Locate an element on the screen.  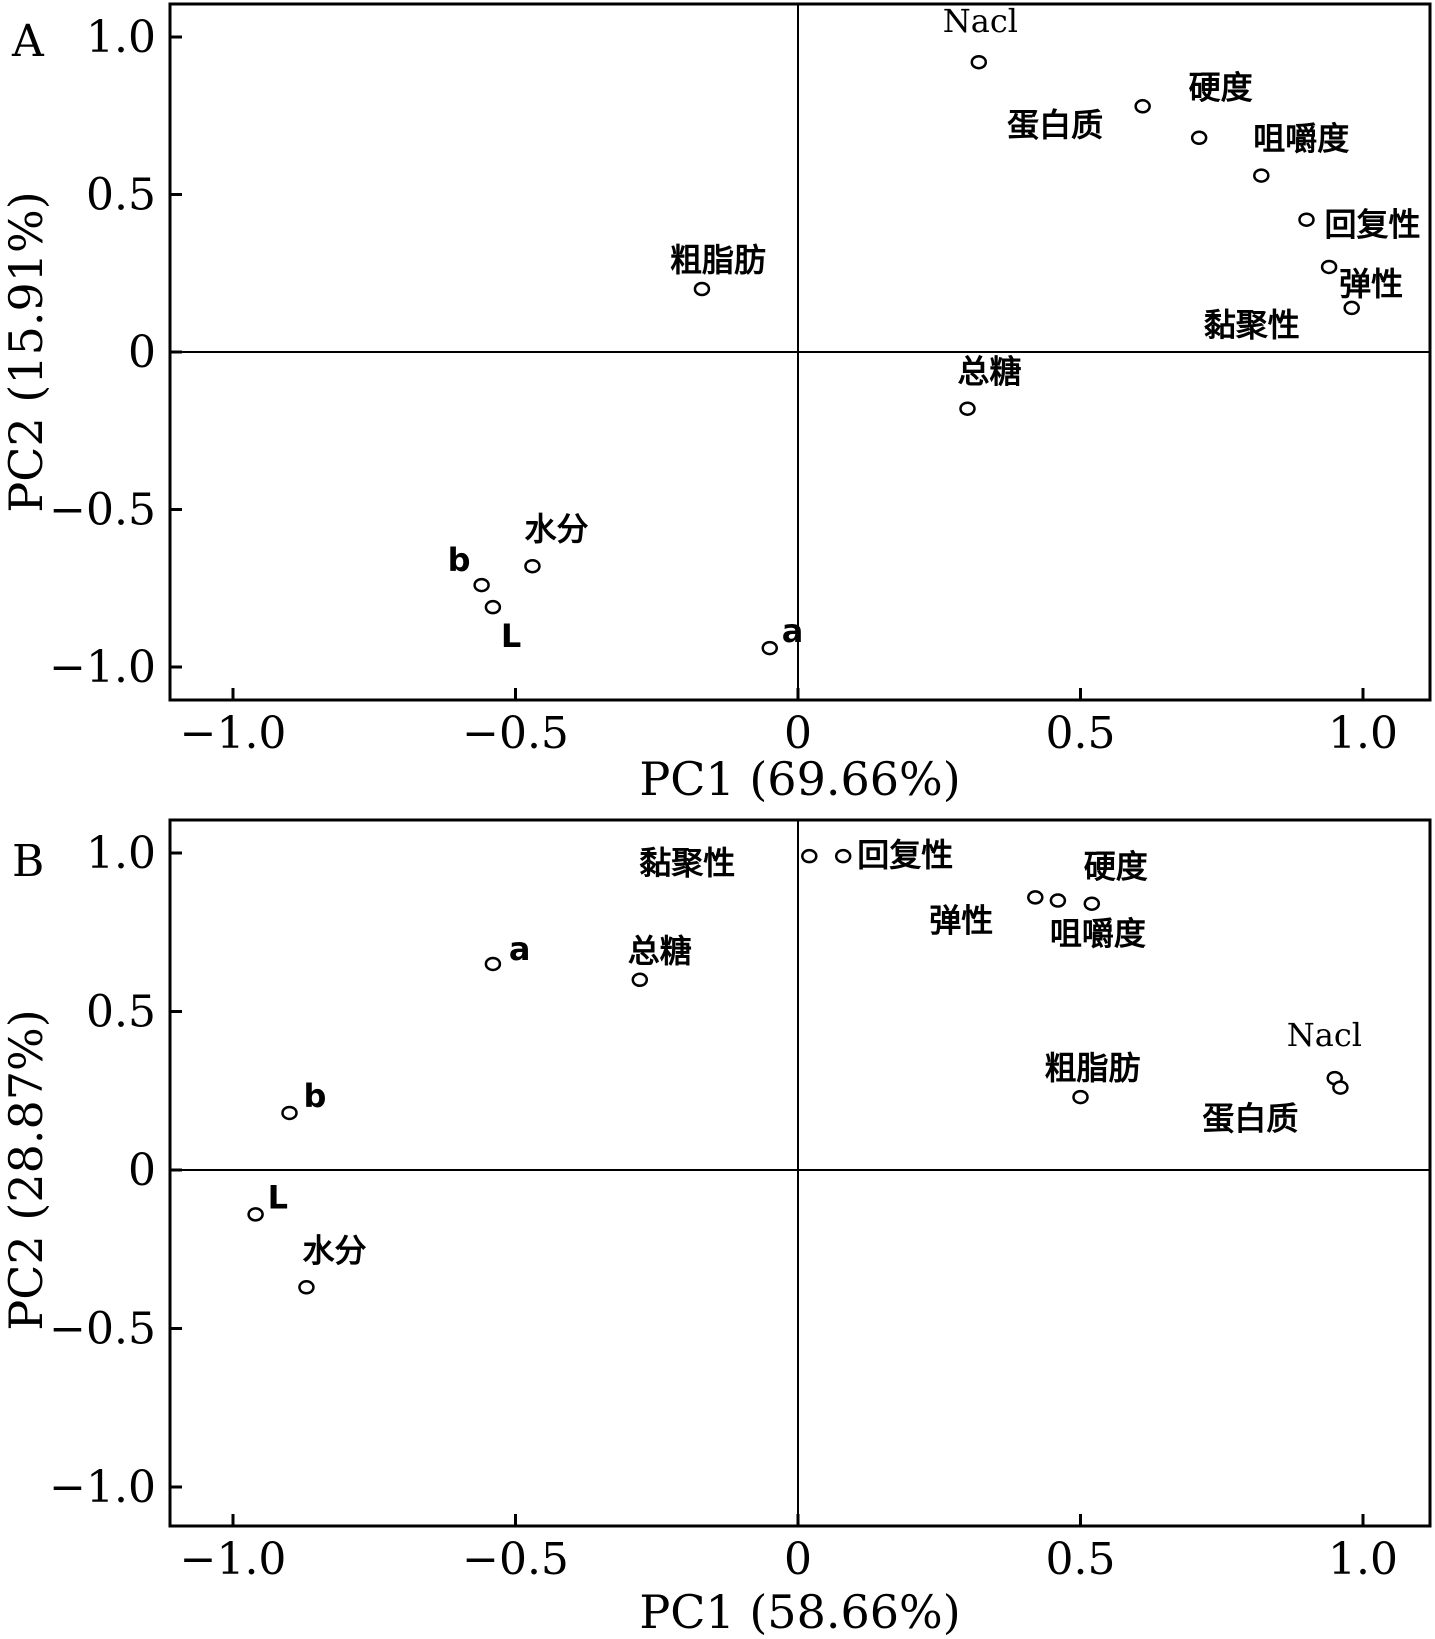
y-axis-title: PC2 (15.91%) is located at coordinates (26, 351).